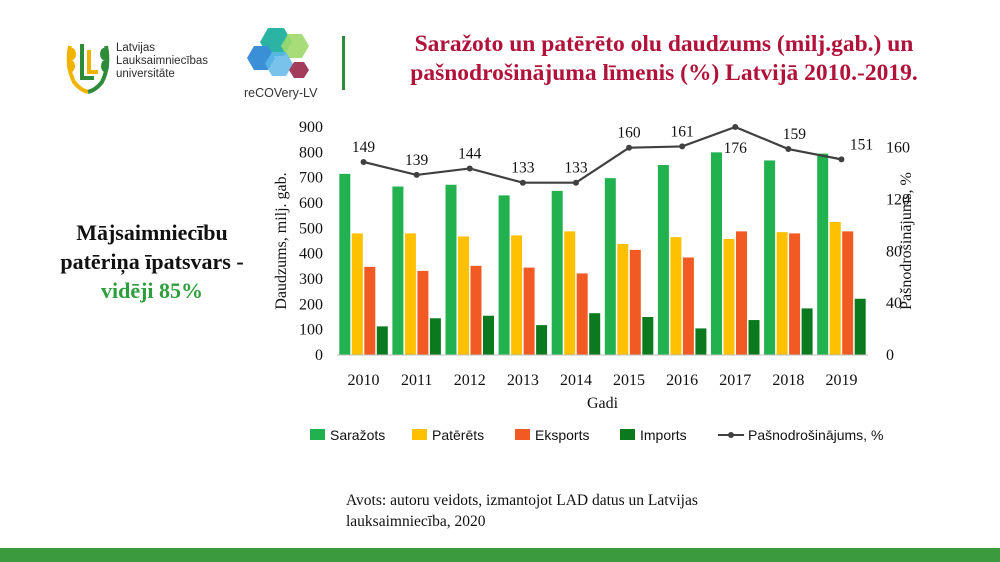 This screenshot has width=1000, height=562. Describe the element at coordinates (629, 133) in the screenshot. I see `data-label: 160` at that location.